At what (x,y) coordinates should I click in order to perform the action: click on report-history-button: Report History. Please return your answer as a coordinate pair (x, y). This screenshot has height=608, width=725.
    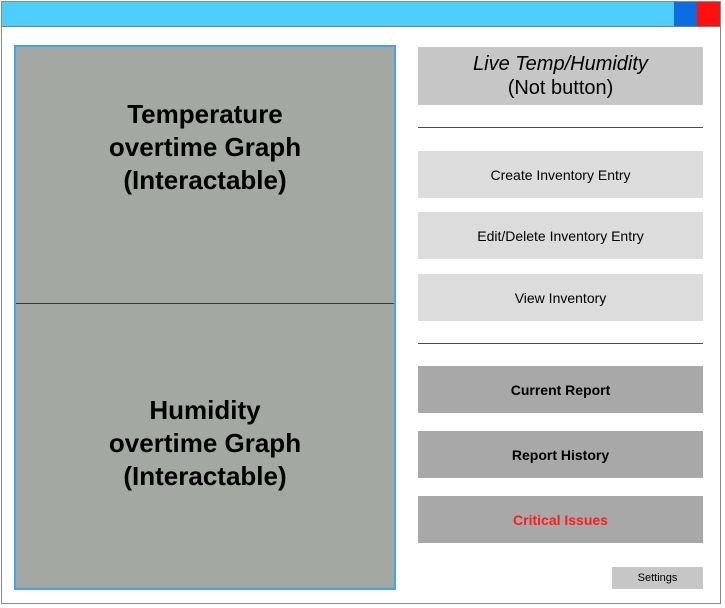
    Looking at the image, I should click on (560, 454).